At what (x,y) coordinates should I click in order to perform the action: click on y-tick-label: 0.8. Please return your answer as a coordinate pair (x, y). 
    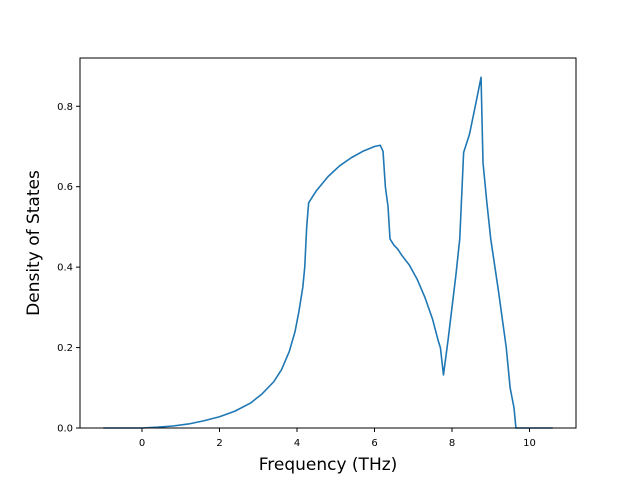
    Looking at the image, I should click on (65, 107).